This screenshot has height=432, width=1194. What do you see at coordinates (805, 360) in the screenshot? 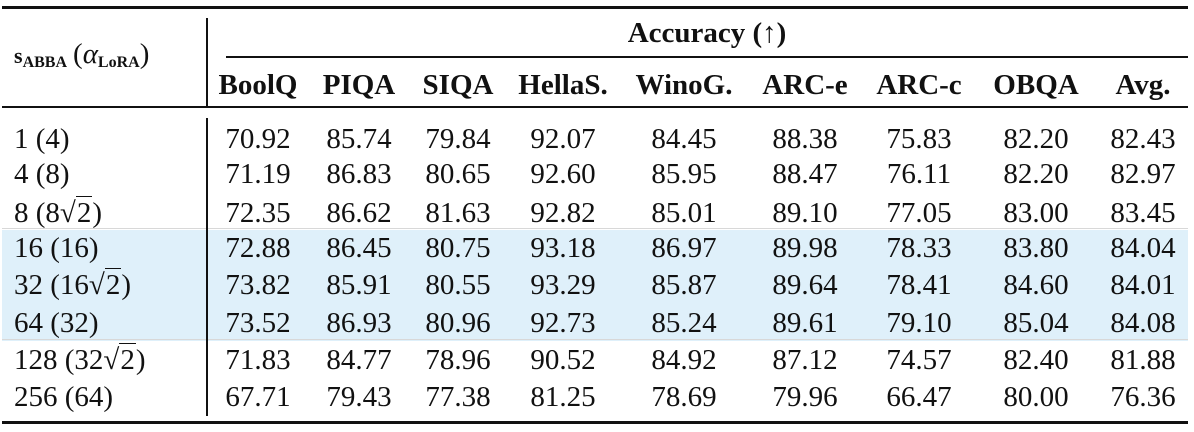
I see `table-cell: 87.12` at bounding box center [805, 360].